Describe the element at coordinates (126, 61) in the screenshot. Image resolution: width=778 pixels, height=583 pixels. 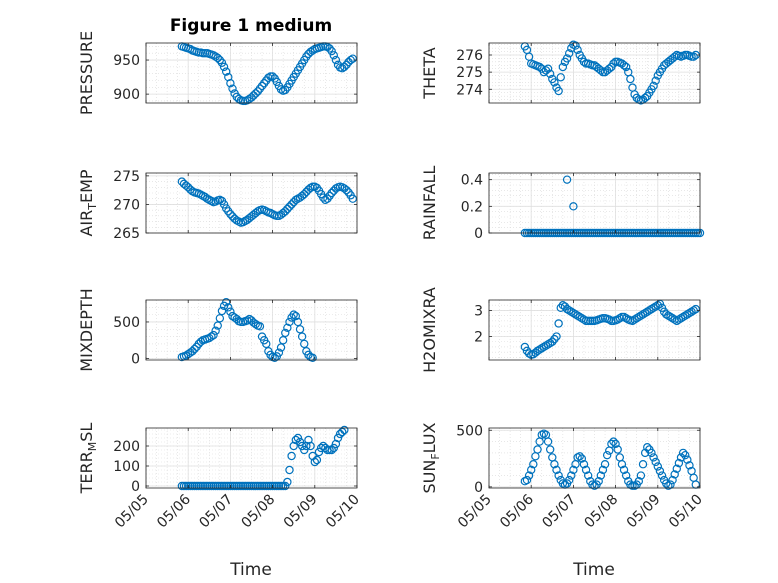
I see `y-tick-label: 950` at that location.